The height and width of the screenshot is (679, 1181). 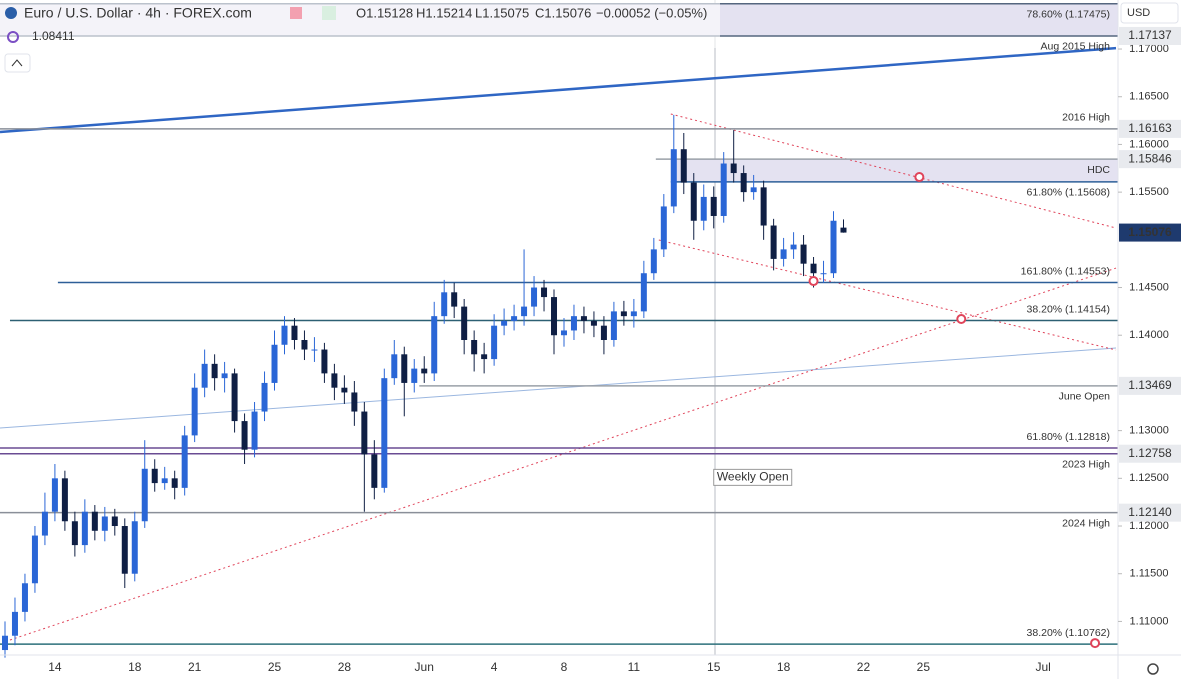 I want to click on price-tag-label: 1.16163, so click(x=1150, y=128).